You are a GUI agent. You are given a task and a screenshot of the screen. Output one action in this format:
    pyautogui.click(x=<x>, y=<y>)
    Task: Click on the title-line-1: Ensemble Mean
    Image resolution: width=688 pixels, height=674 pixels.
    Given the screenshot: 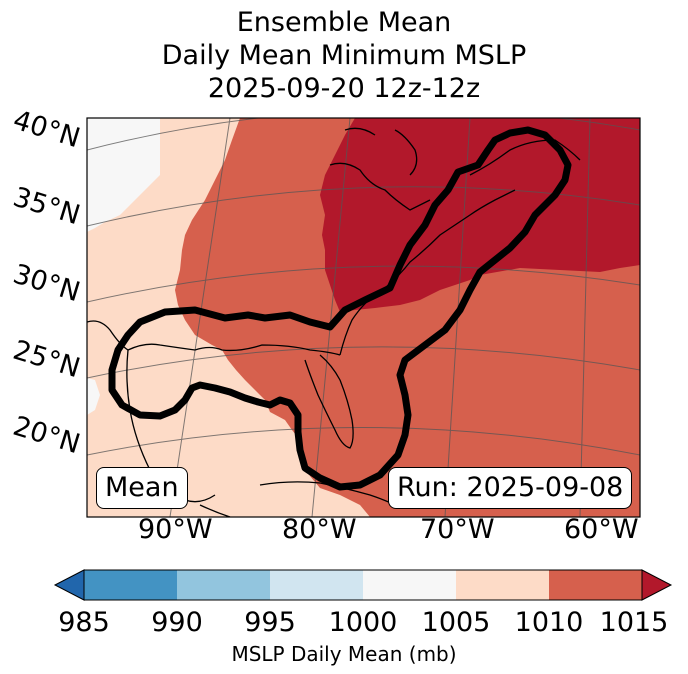 What is the action you would take?
    pyautogui.click(x=344, y=22)
    